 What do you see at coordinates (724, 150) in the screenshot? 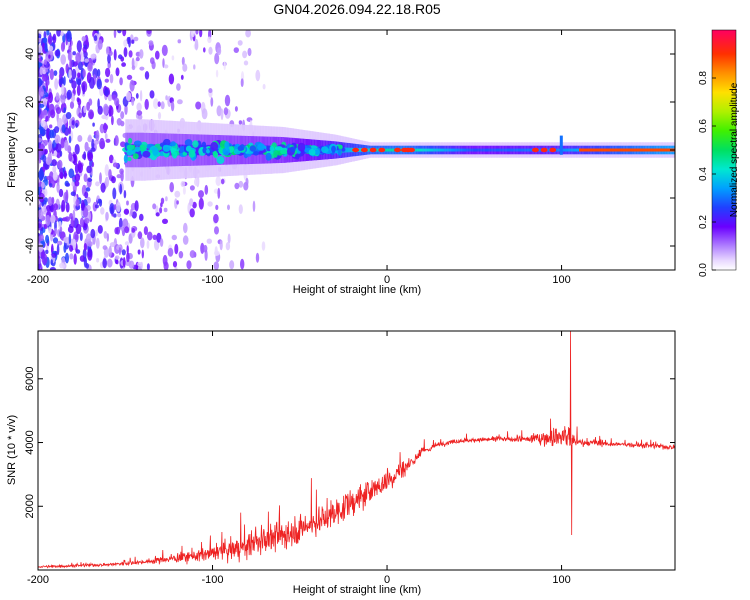
I see `colorbar-gradient` at bounding box center [724, 150].